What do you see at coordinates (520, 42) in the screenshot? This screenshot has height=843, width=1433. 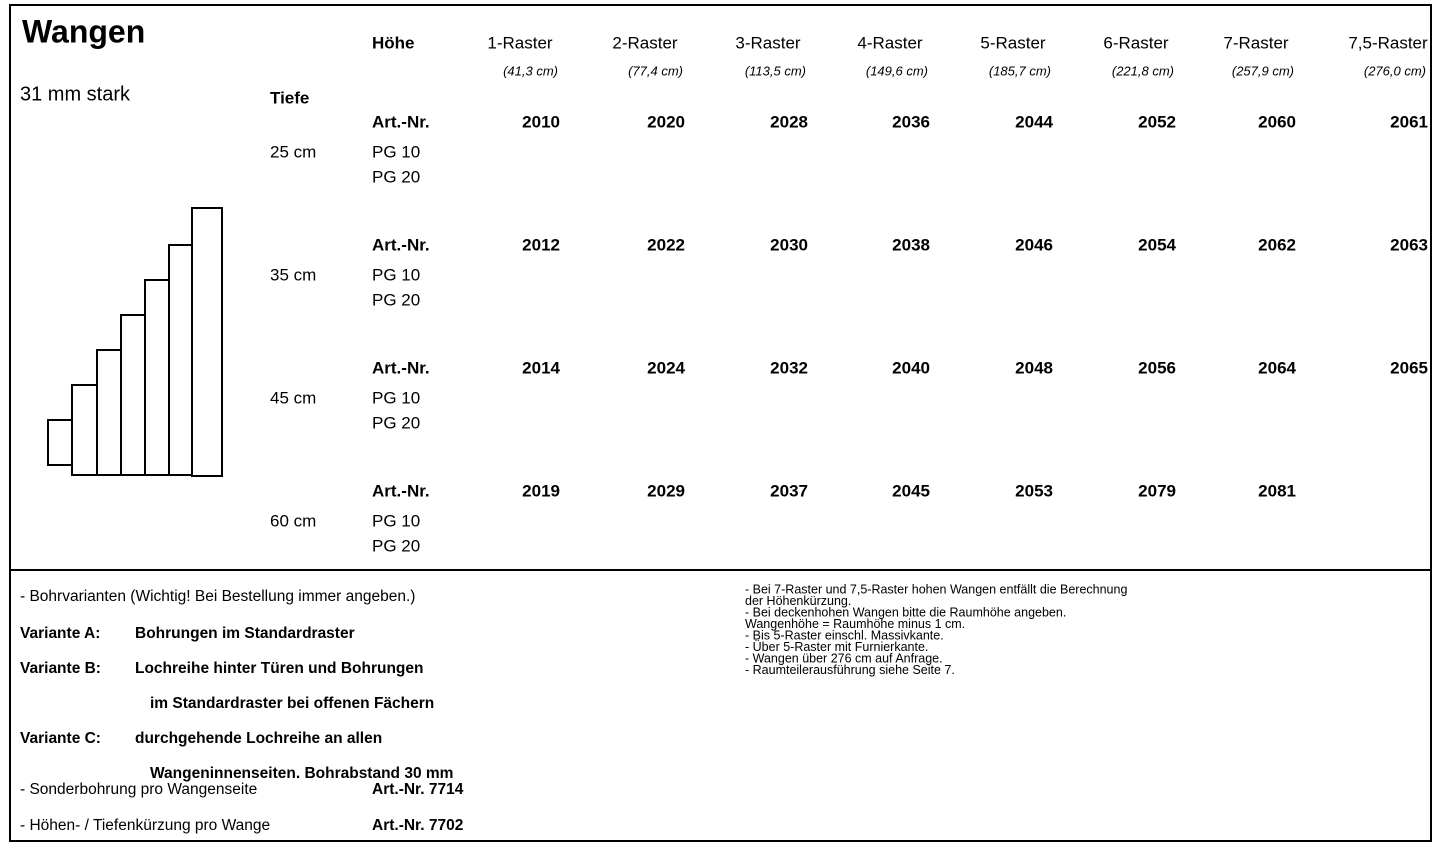 I see `column-name: 1-Raster` at bounding box center [520, 42].